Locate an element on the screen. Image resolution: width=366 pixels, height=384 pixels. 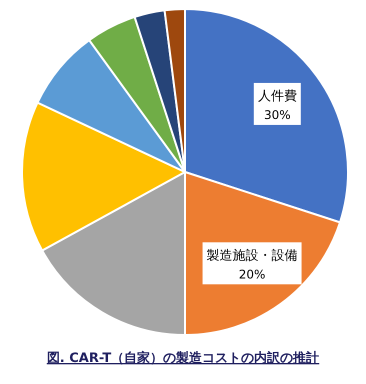
slice-label: 人件費 is located at coordinates (277, 96).